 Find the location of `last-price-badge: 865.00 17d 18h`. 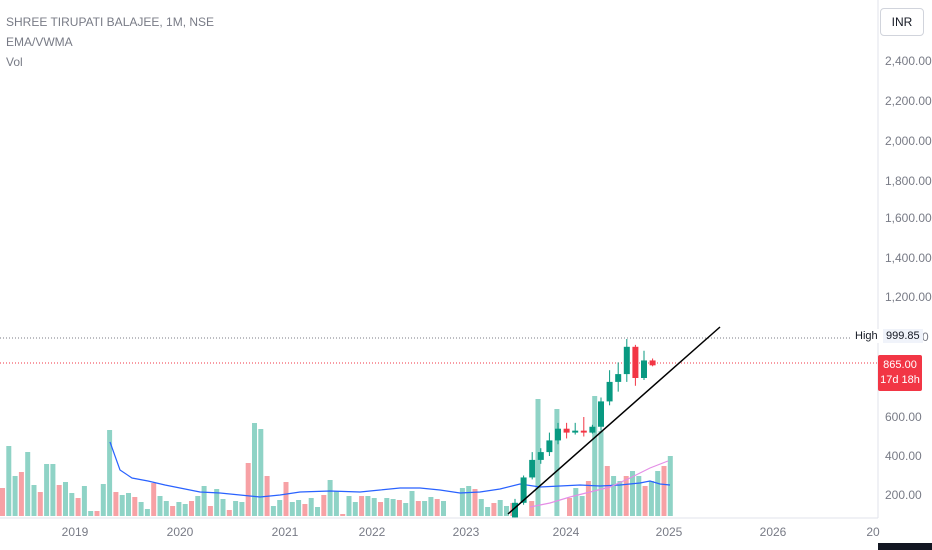

last-price-badge: 865.00 17d 18h is located at coordinates (900, 373).